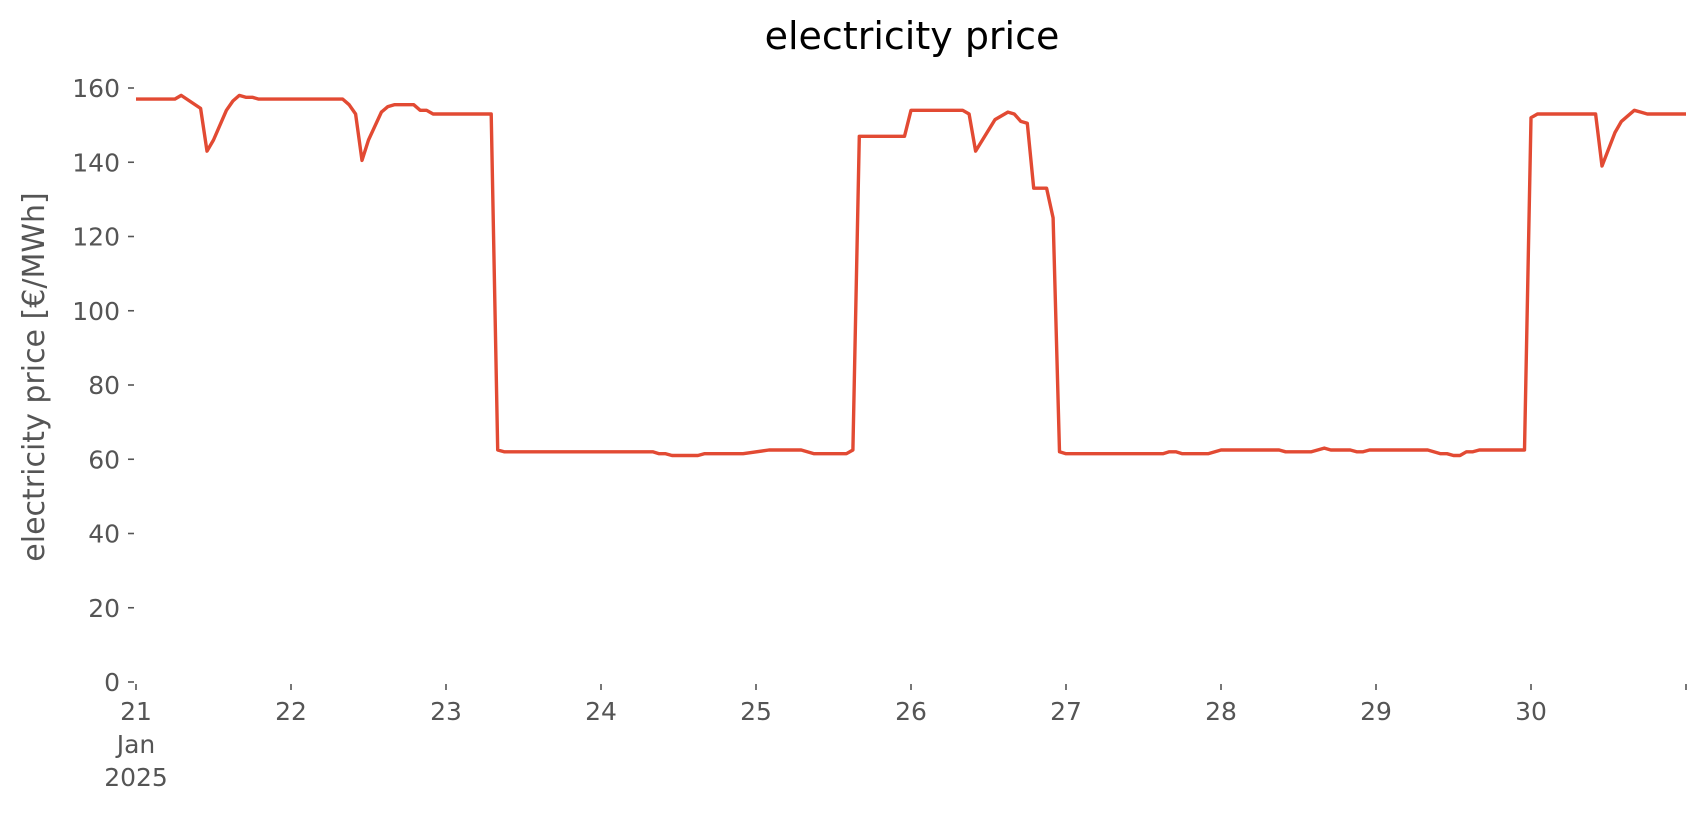 This screenshot has height=815, width=1706. I want to click on x-tick-label: 28, so click(1221, 711).